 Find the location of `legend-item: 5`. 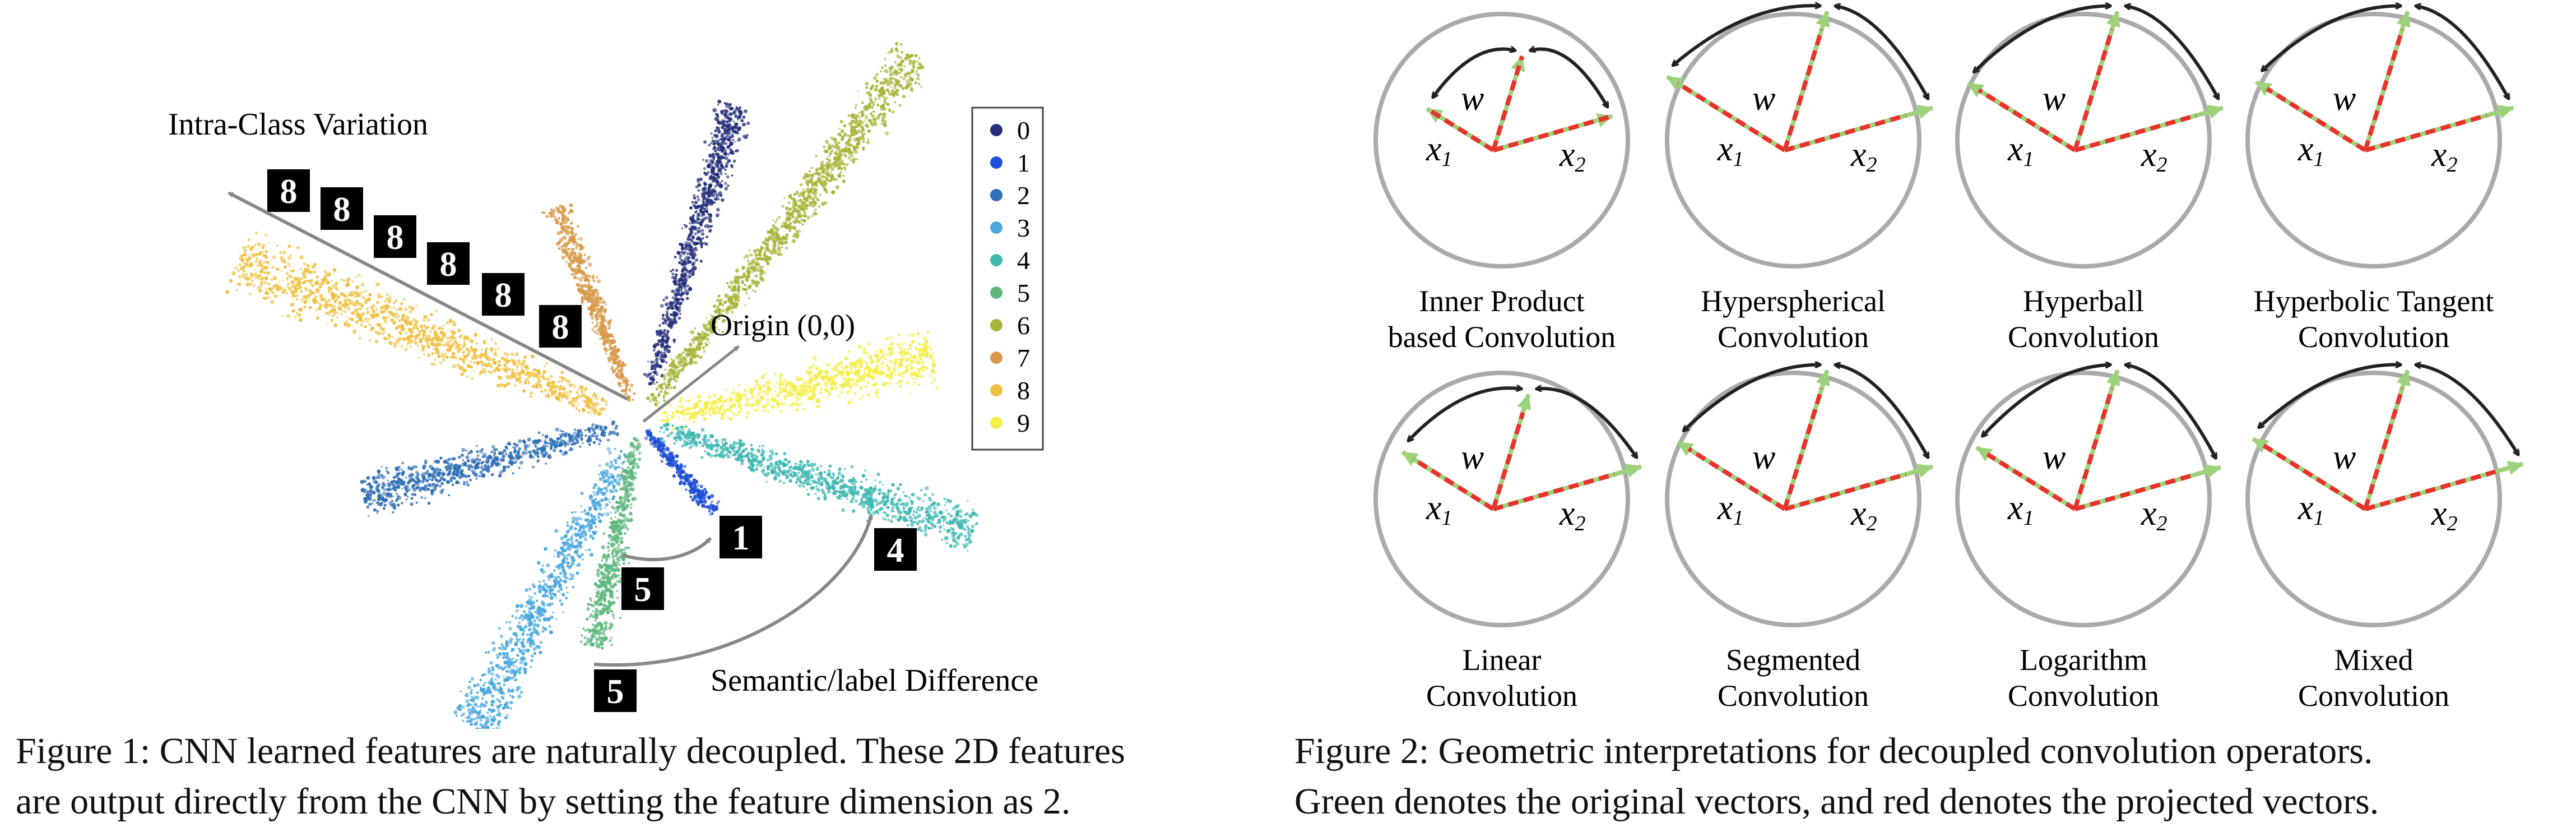

legend-item: 5 is located at coordinates (1010, 293).